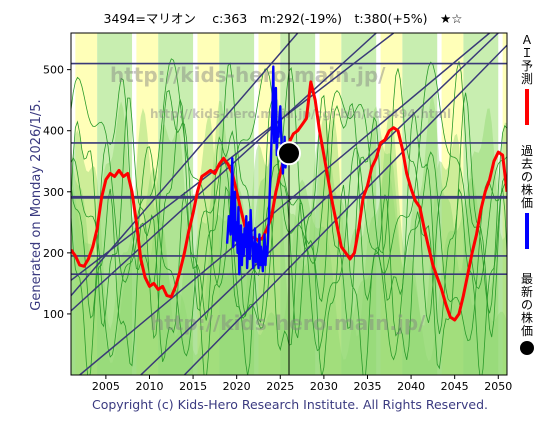  I want to click on legend-marker-swatch, so click(527, 348).